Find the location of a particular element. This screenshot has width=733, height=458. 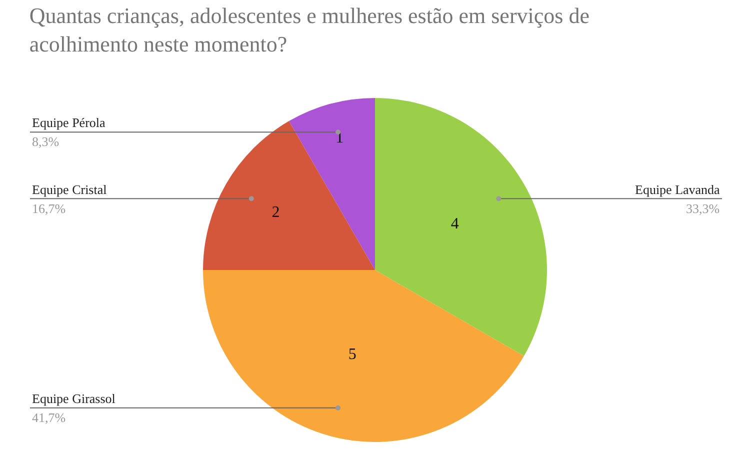

chart-title: Quantas crianças, adolescentes e mulheres estão em serviços de acolhimento neste momento? is located at coordinates (309, 29).